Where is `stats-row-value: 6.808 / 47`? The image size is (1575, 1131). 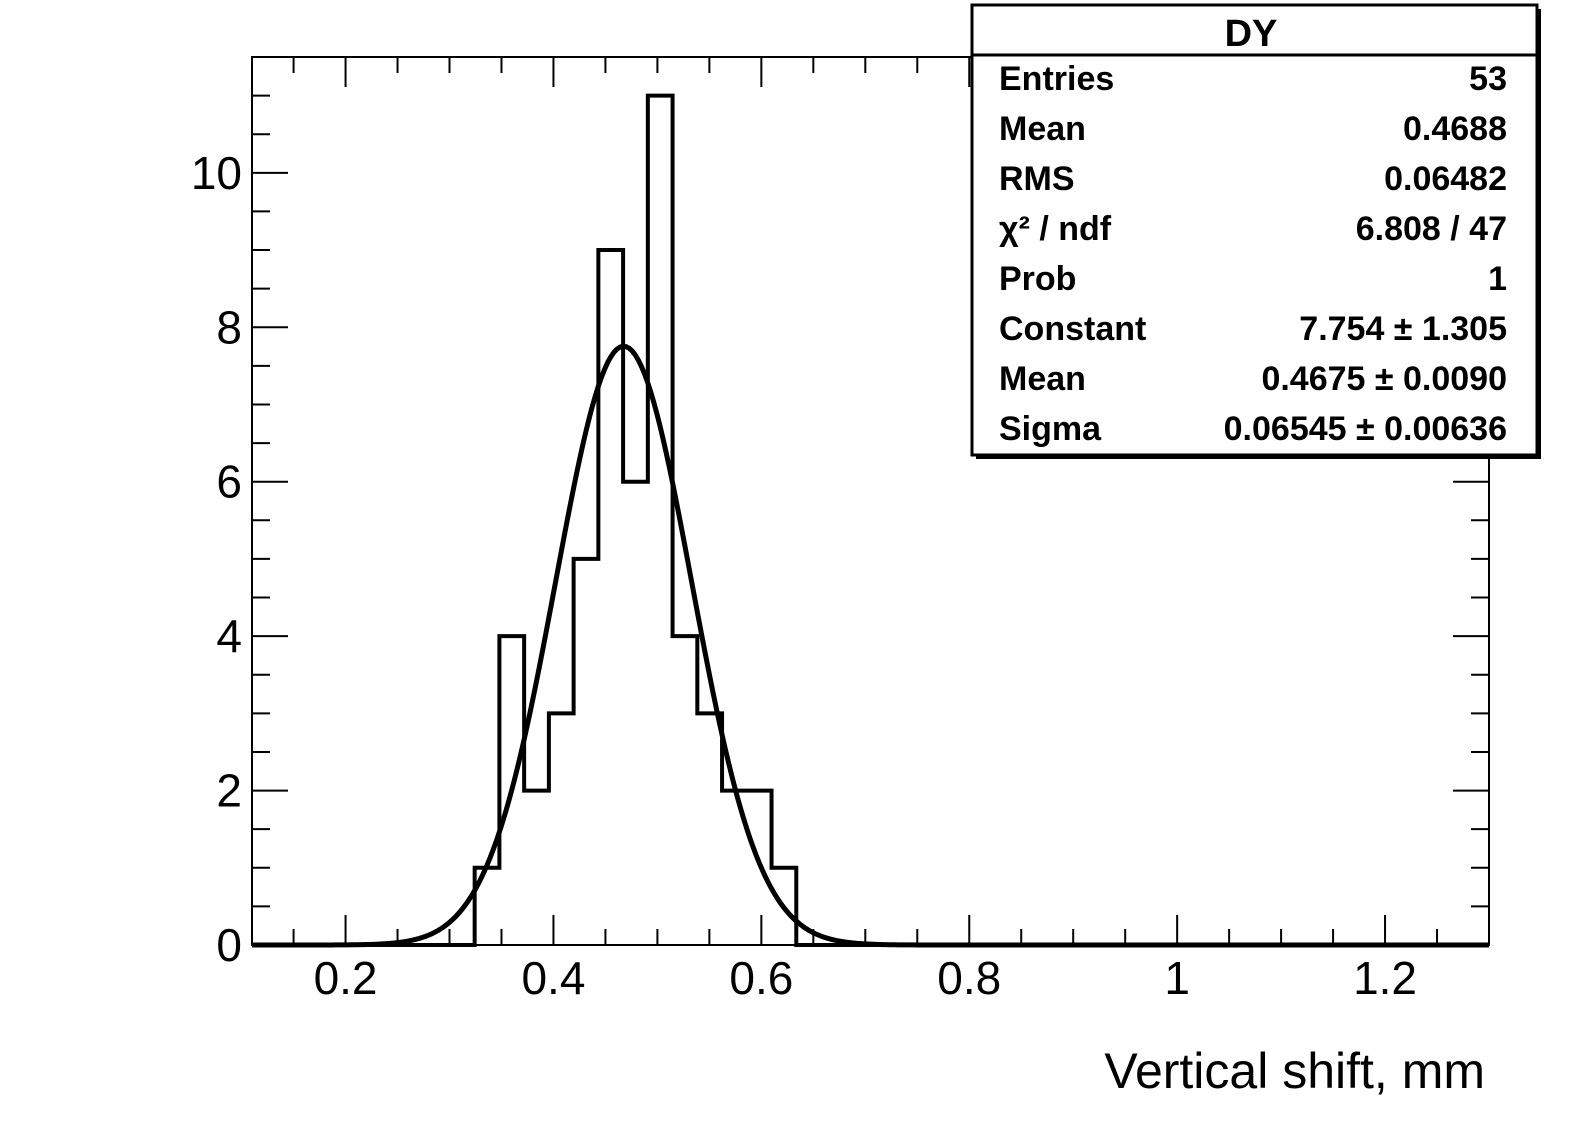
stats-row-value: 6.808 / 47 is located at coordinates (1431, 229).